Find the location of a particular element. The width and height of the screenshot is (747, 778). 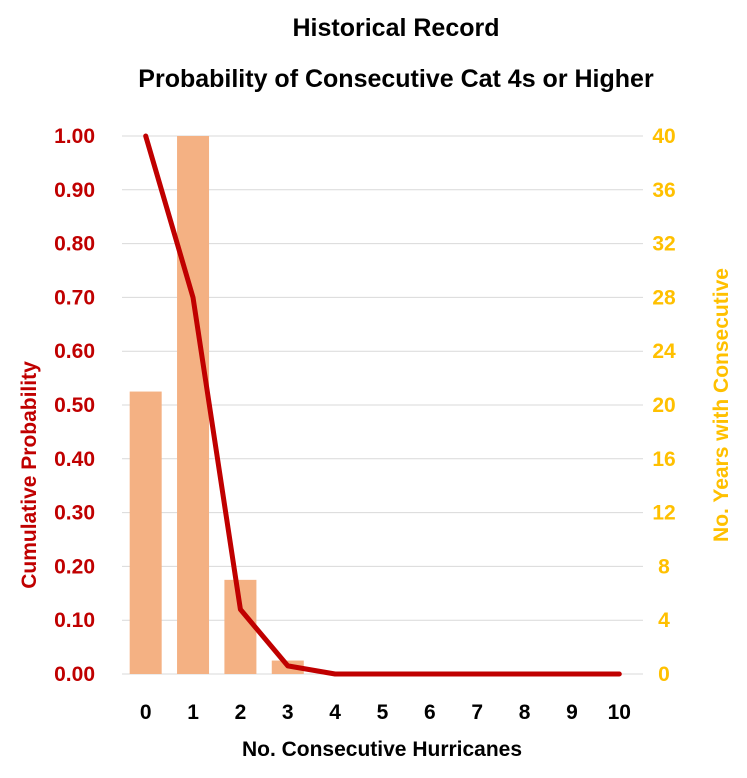

right-tick-label: 4 is located at coordinates (664, 620).